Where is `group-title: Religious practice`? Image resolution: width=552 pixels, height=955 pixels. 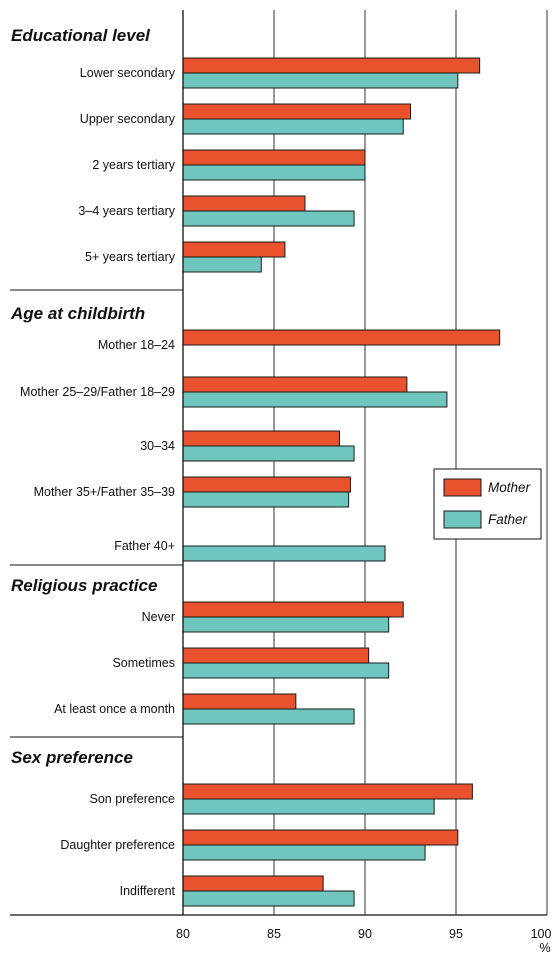 group-title: Religious practice is located at coordinates (84, 585).